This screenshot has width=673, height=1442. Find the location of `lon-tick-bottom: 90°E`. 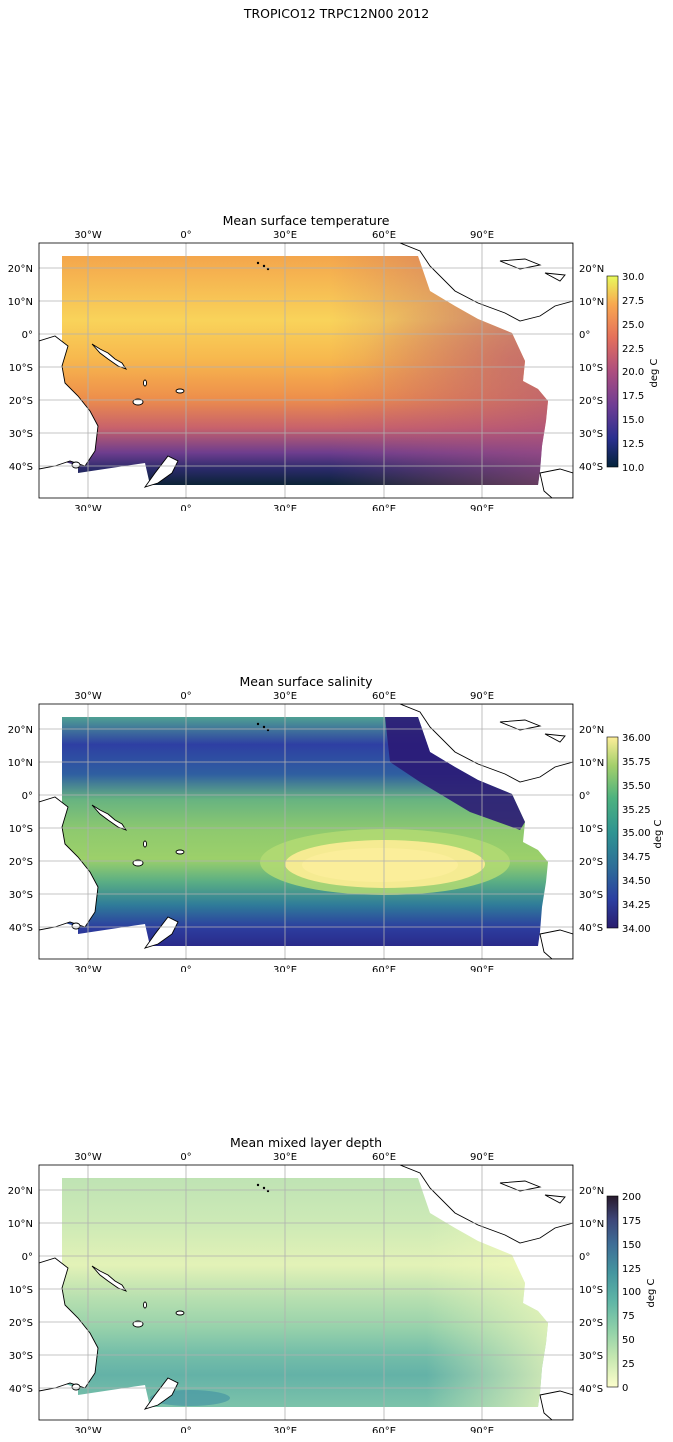

lon-tick-bottom: 90°E is located at coordinates (482, 1429).